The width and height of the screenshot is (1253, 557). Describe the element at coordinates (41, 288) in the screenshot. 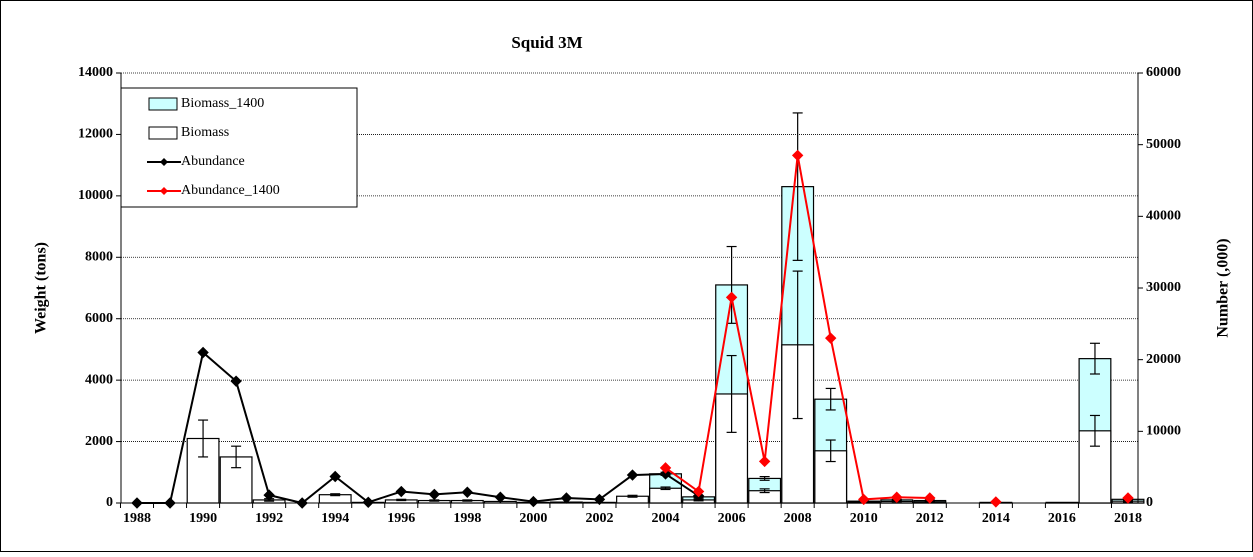

I see `y-axis-label: Weight (tons)` at that location.